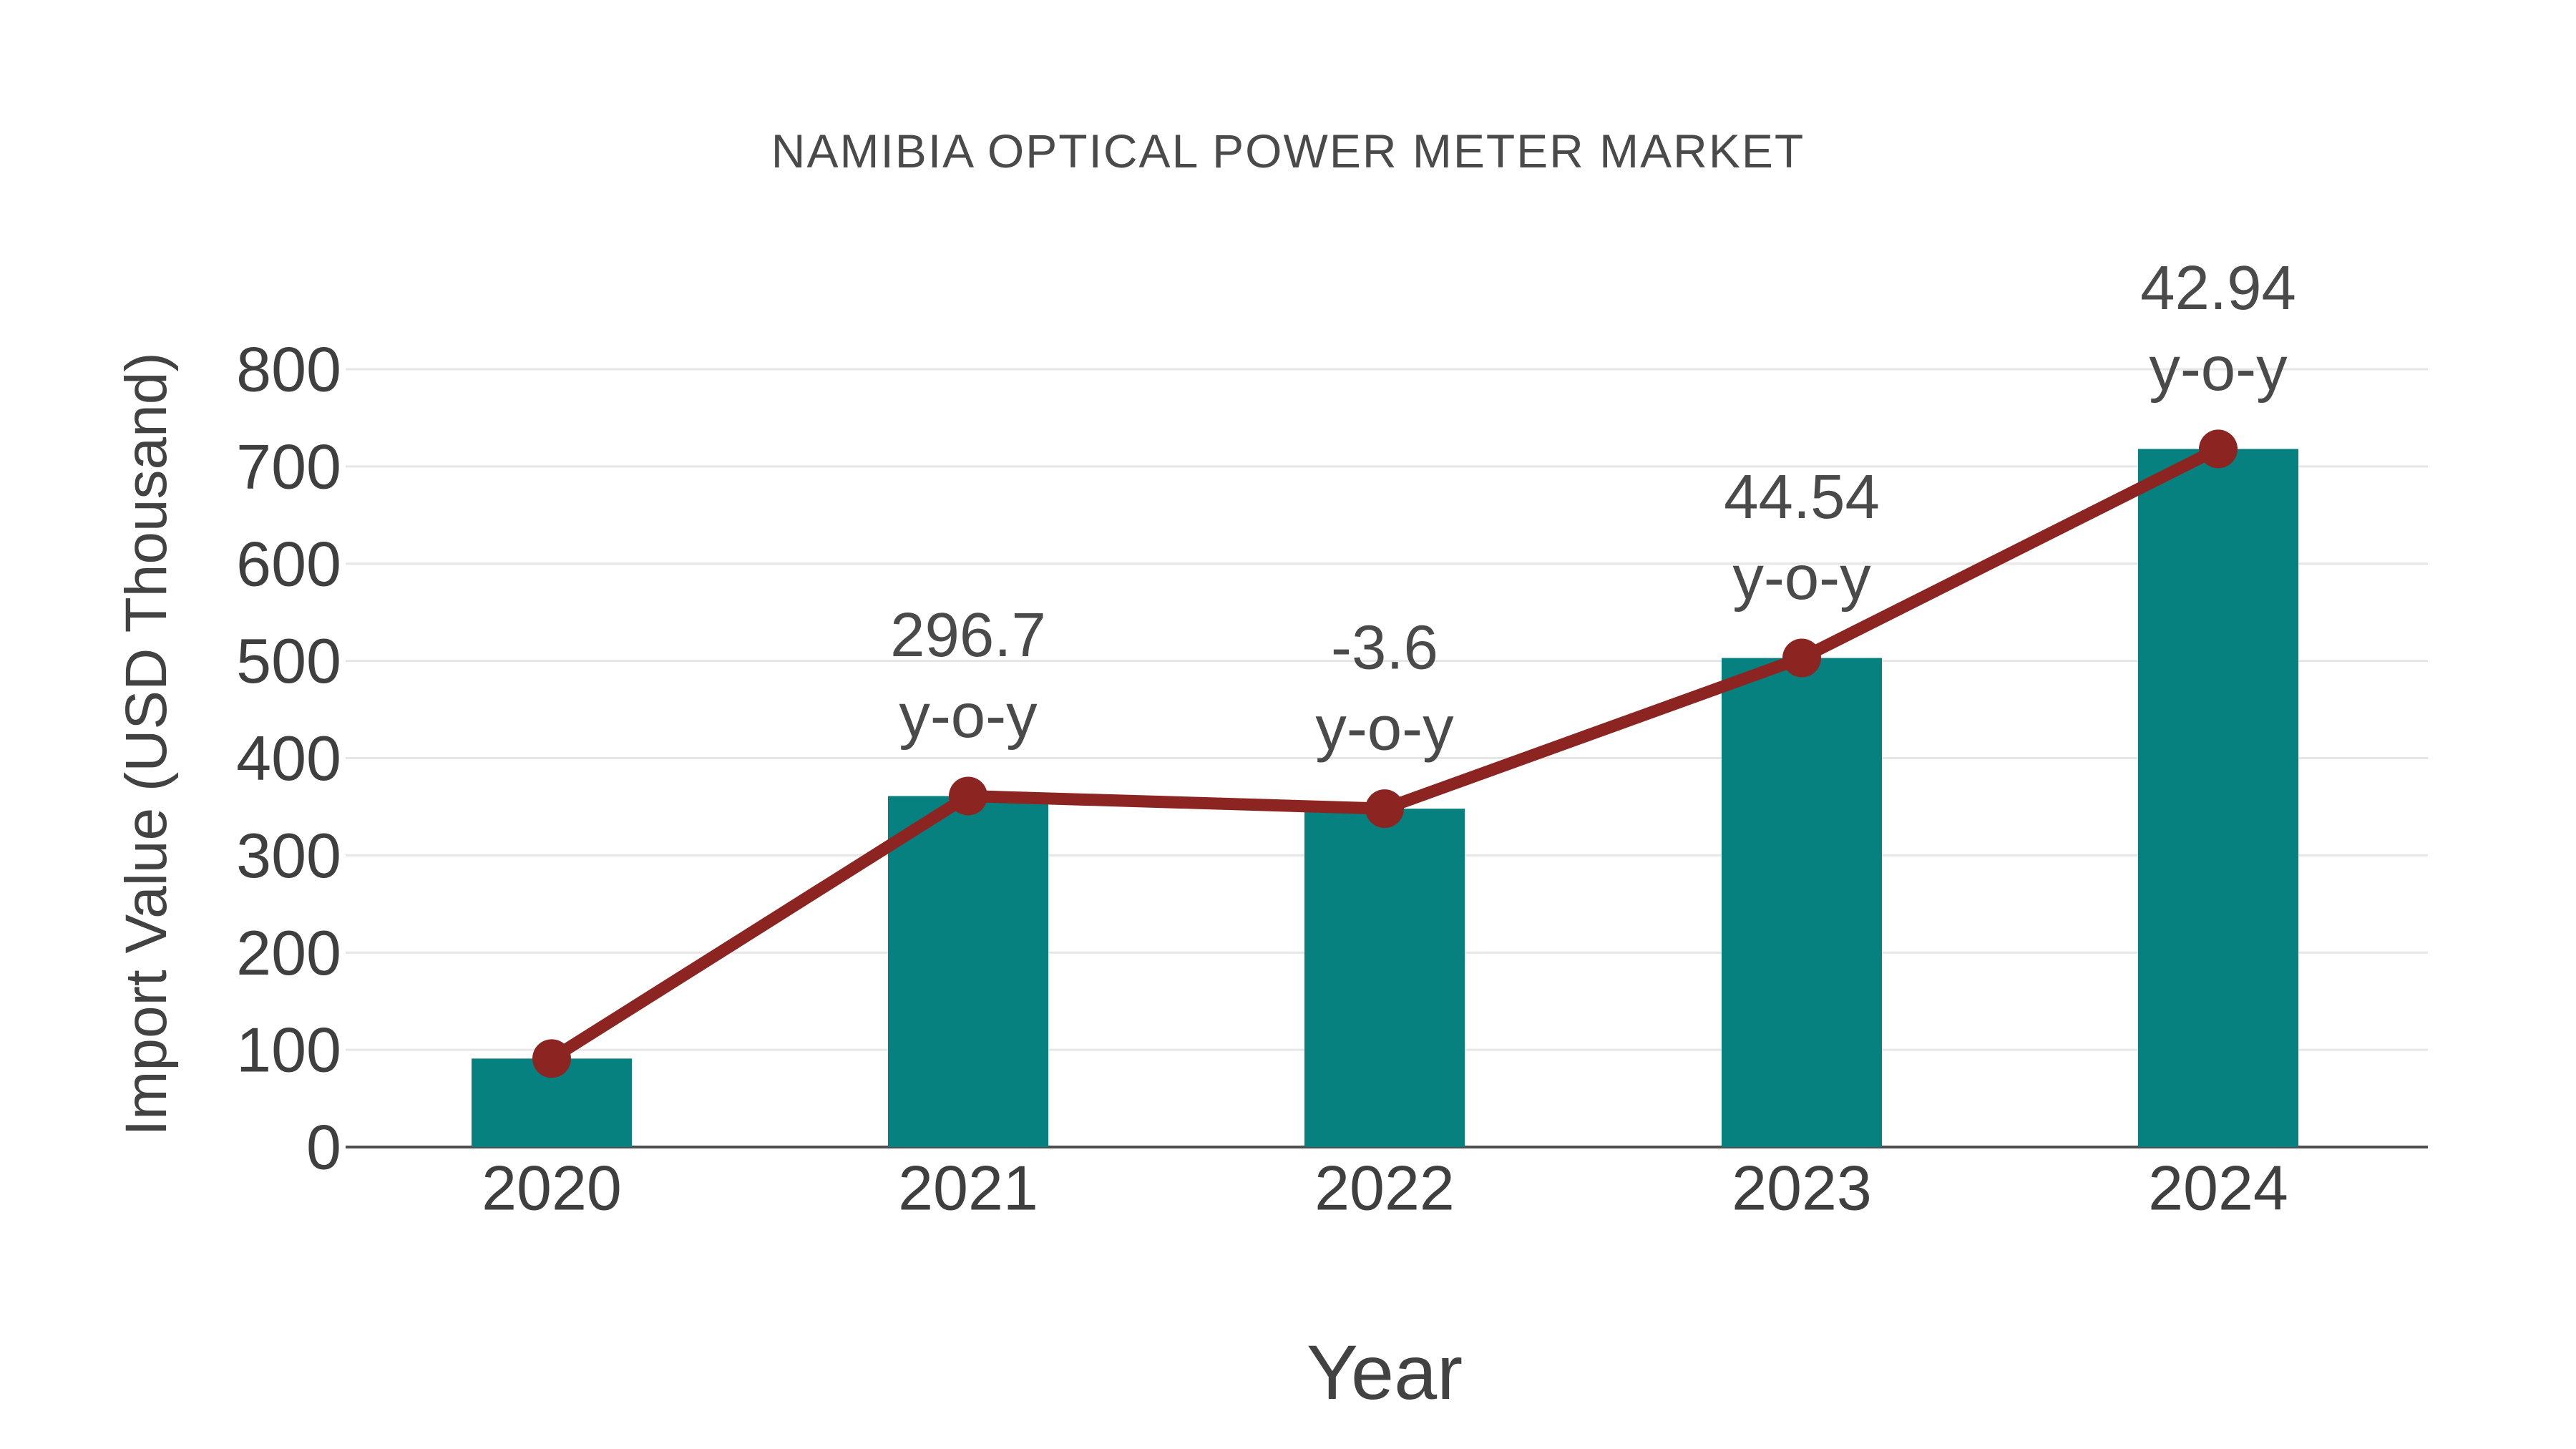 The image size is (2576, 1449). What do you see at coordinates (1384, 1372) in the screenshot?
I see `x-axis-title: Year` at bounding box center [1384, 1372].